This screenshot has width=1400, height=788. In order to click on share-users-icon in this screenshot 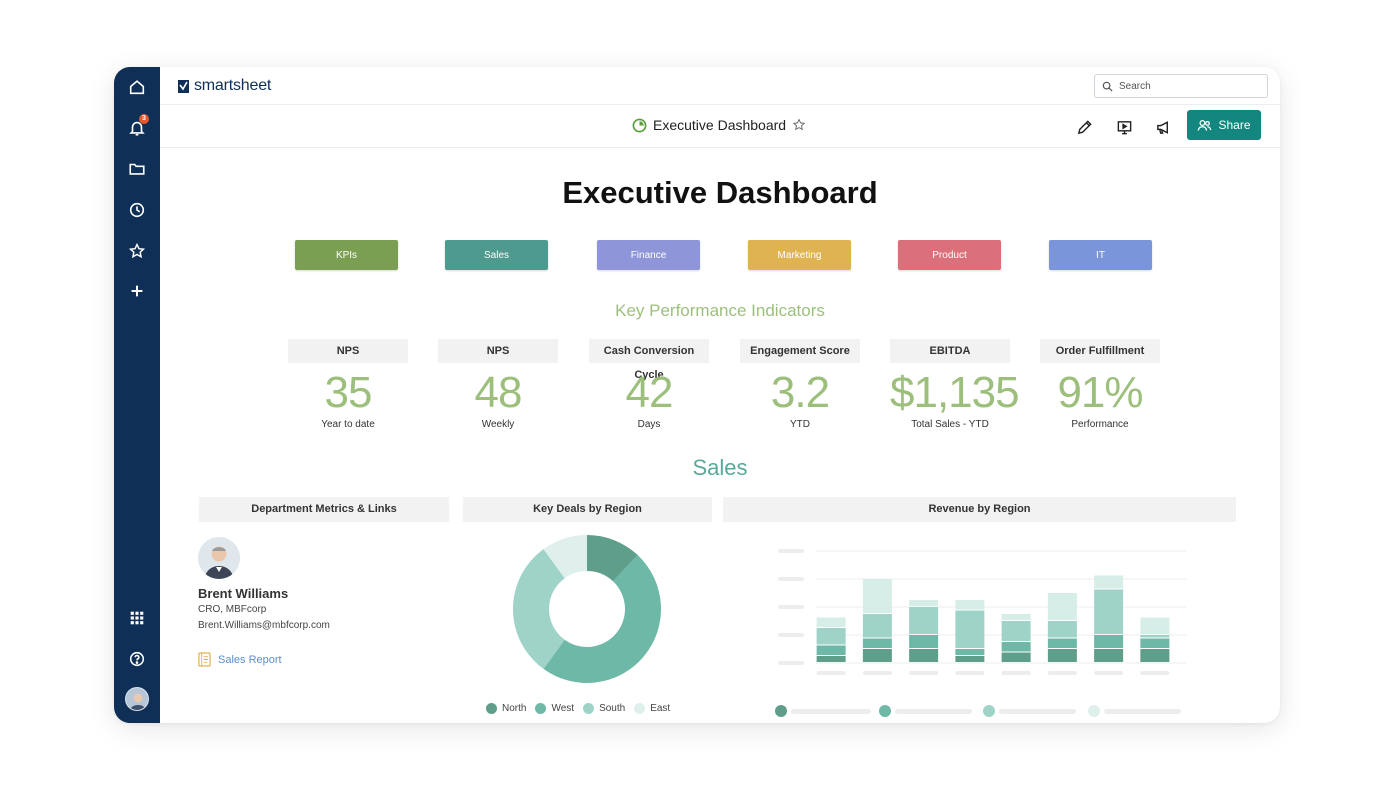, I will do `click(1205, 125)`.